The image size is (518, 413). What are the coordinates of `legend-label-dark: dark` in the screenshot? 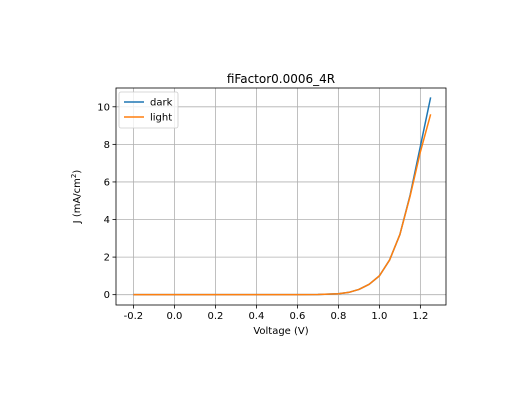 It's located at (161, 103).